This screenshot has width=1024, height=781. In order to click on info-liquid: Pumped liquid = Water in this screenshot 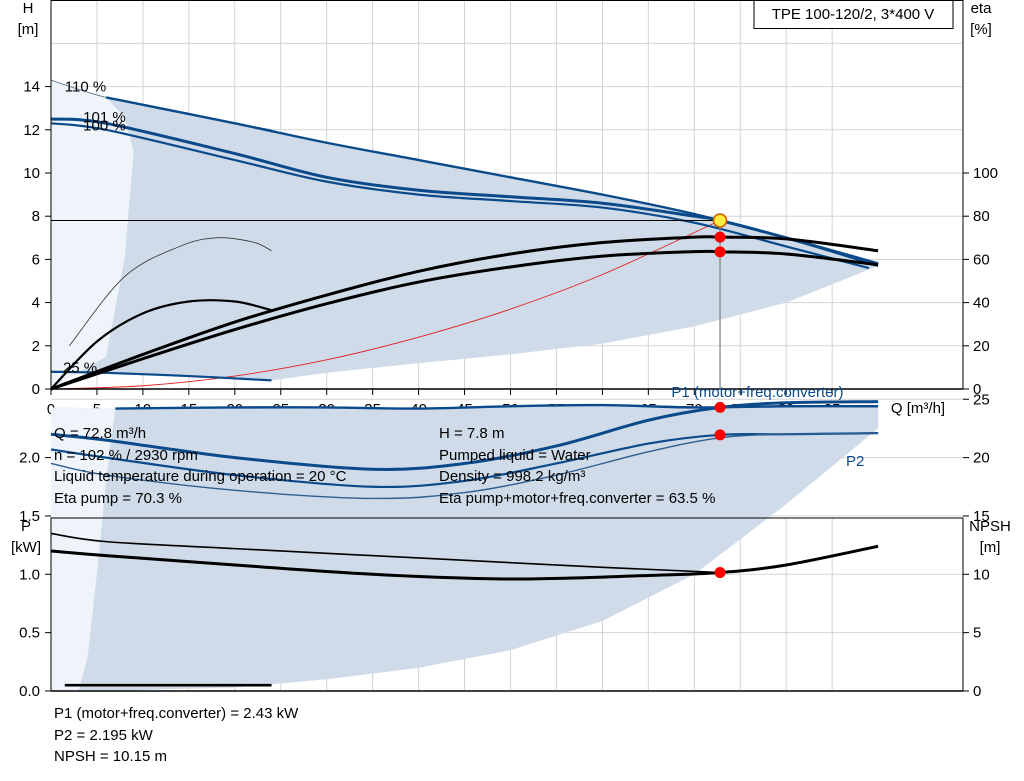, I will do `click(515, 455)`.